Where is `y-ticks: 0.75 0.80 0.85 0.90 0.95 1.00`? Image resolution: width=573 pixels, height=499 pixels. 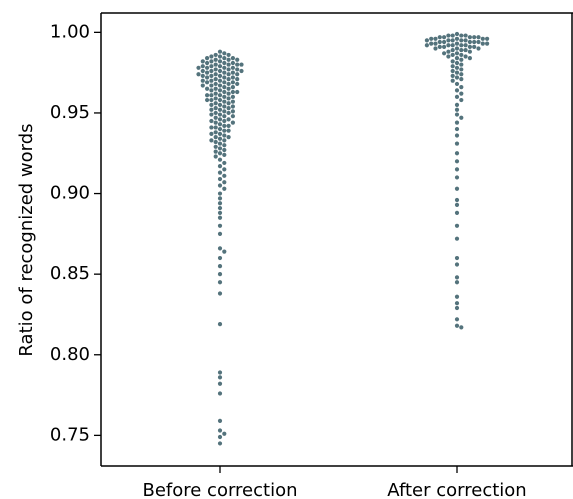 y-ticks: 0.75 0.80 0.85 0.90 0.95 1.00 is located at coordinates (75, 233).